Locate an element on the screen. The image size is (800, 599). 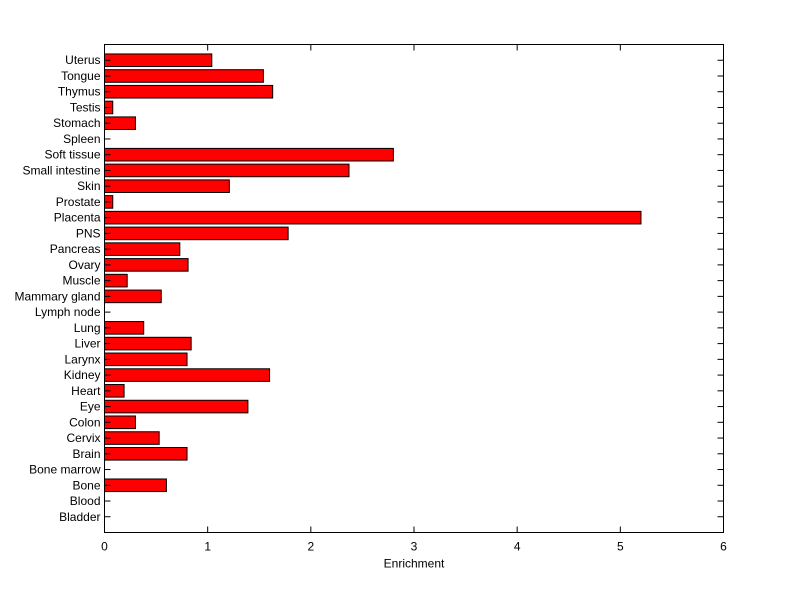
y-tick-label-lung: Lung is located at coordinates (87, 328).